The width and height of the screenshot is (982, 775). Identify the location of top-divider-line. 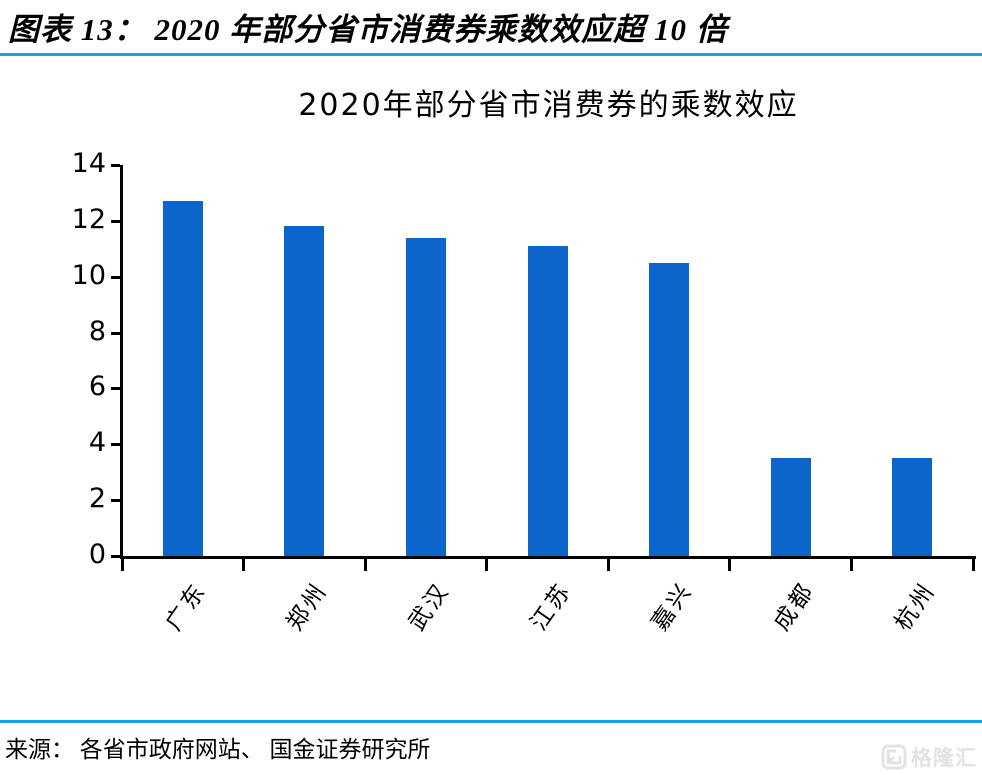
(491, 54).